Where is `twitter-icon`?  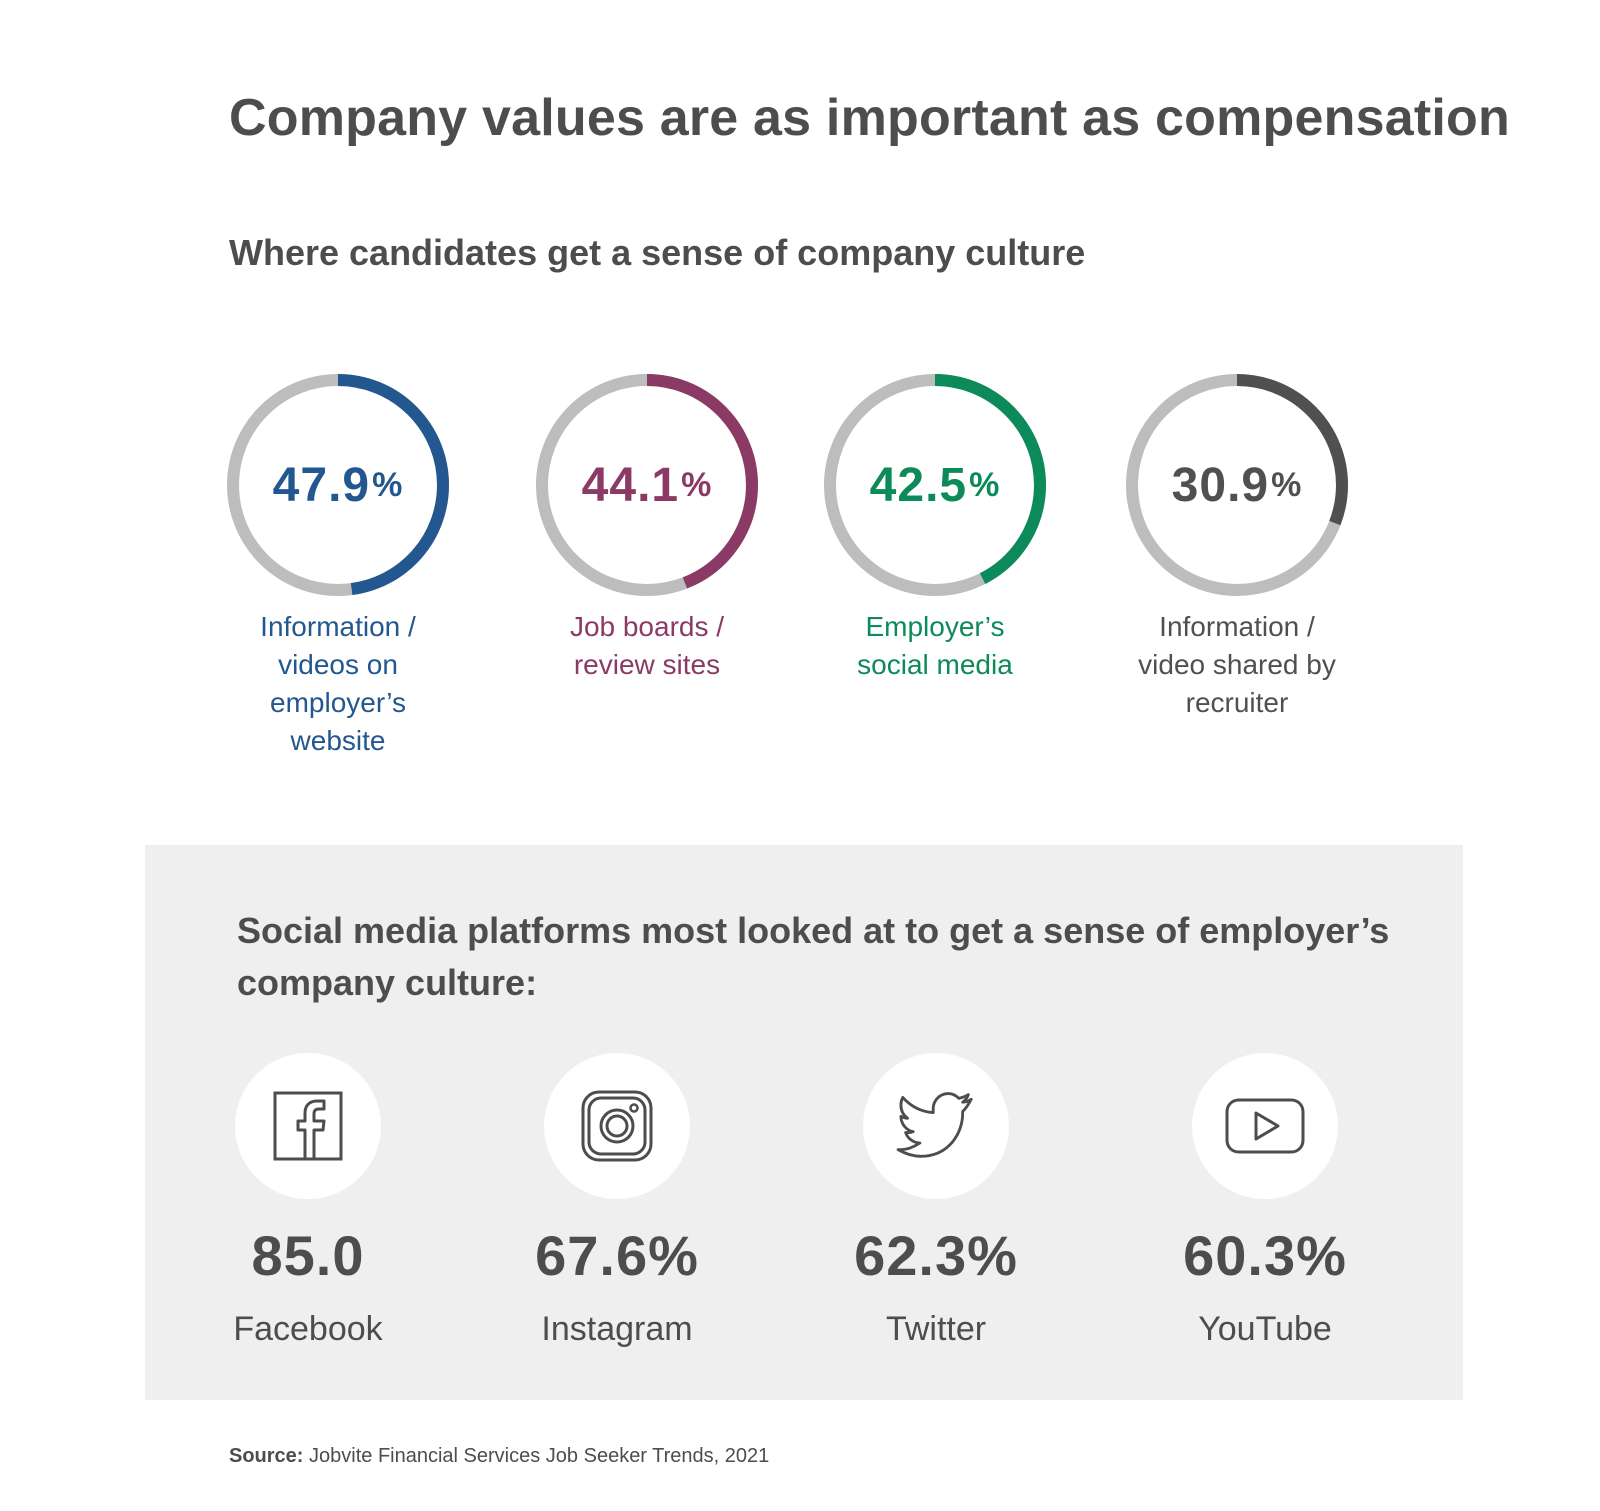 twitter-icon is located at coordinates (934, 1125).